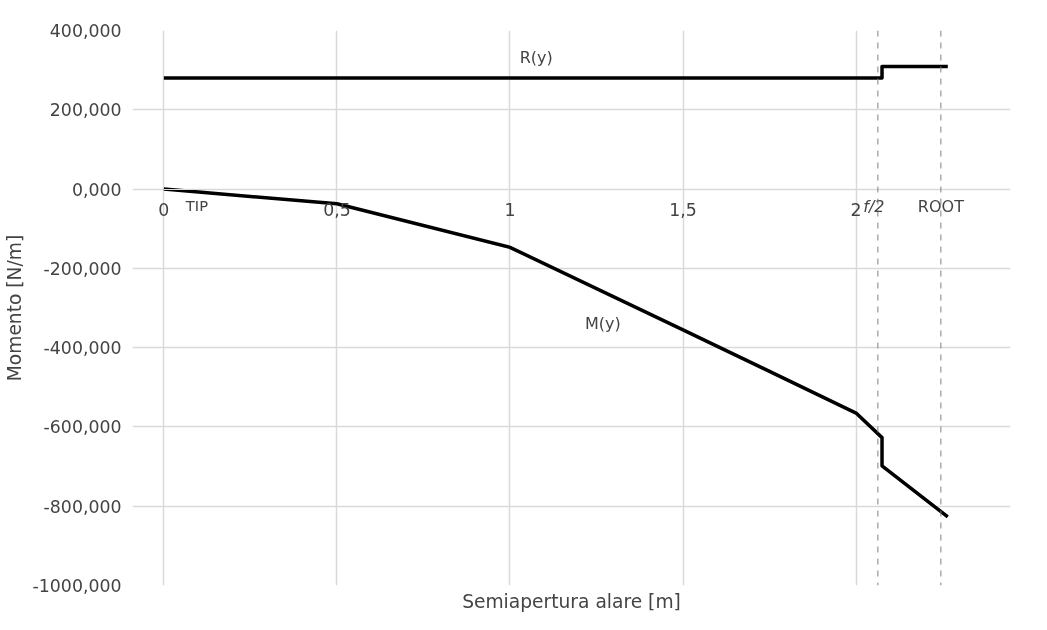  Describe the element at coordinates (856, 210) in the screenshot. I see `x-tick-label: 2` at that location.